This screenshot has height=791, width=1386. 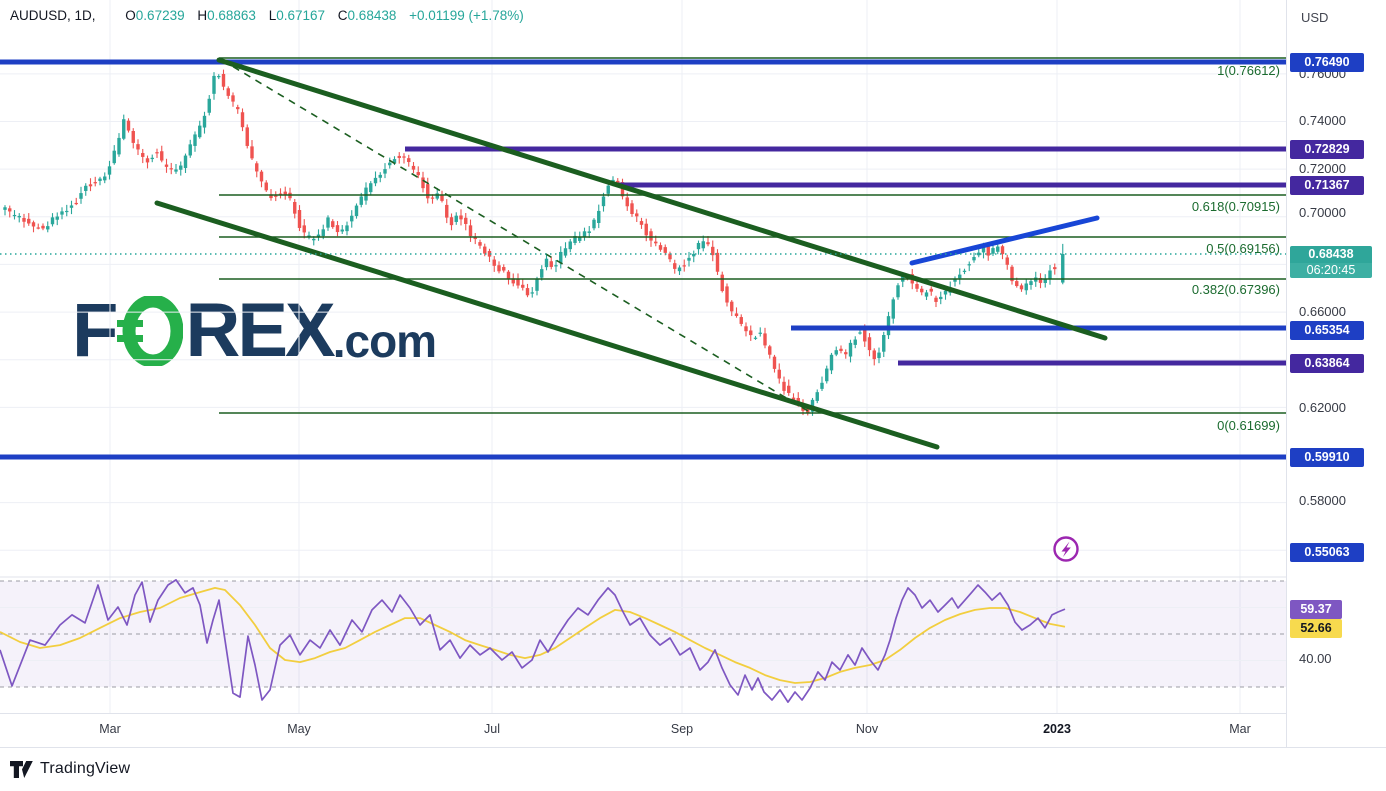 I want to click on rsi-indicator, so click(x=533, y=641).